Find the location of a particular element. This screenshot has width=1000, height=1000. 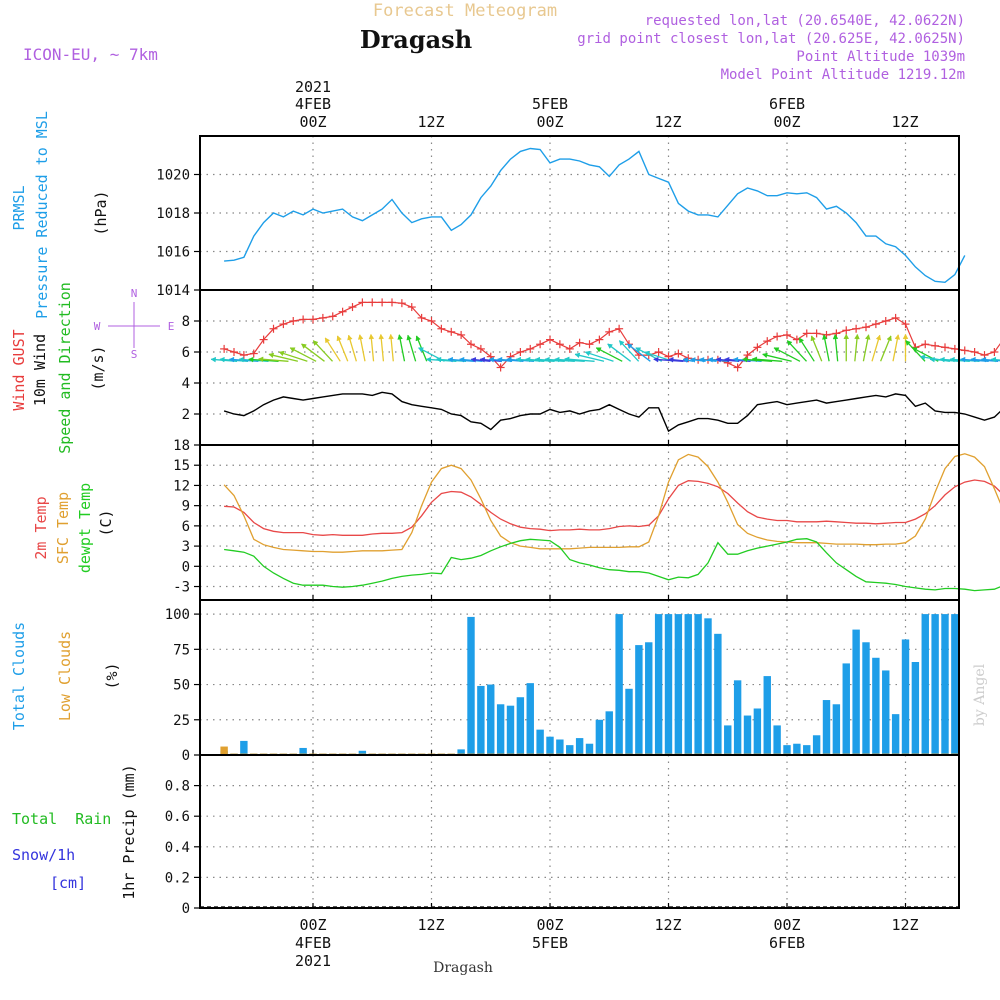

y-tick-label: 12 is located at coordinates (181, 486).